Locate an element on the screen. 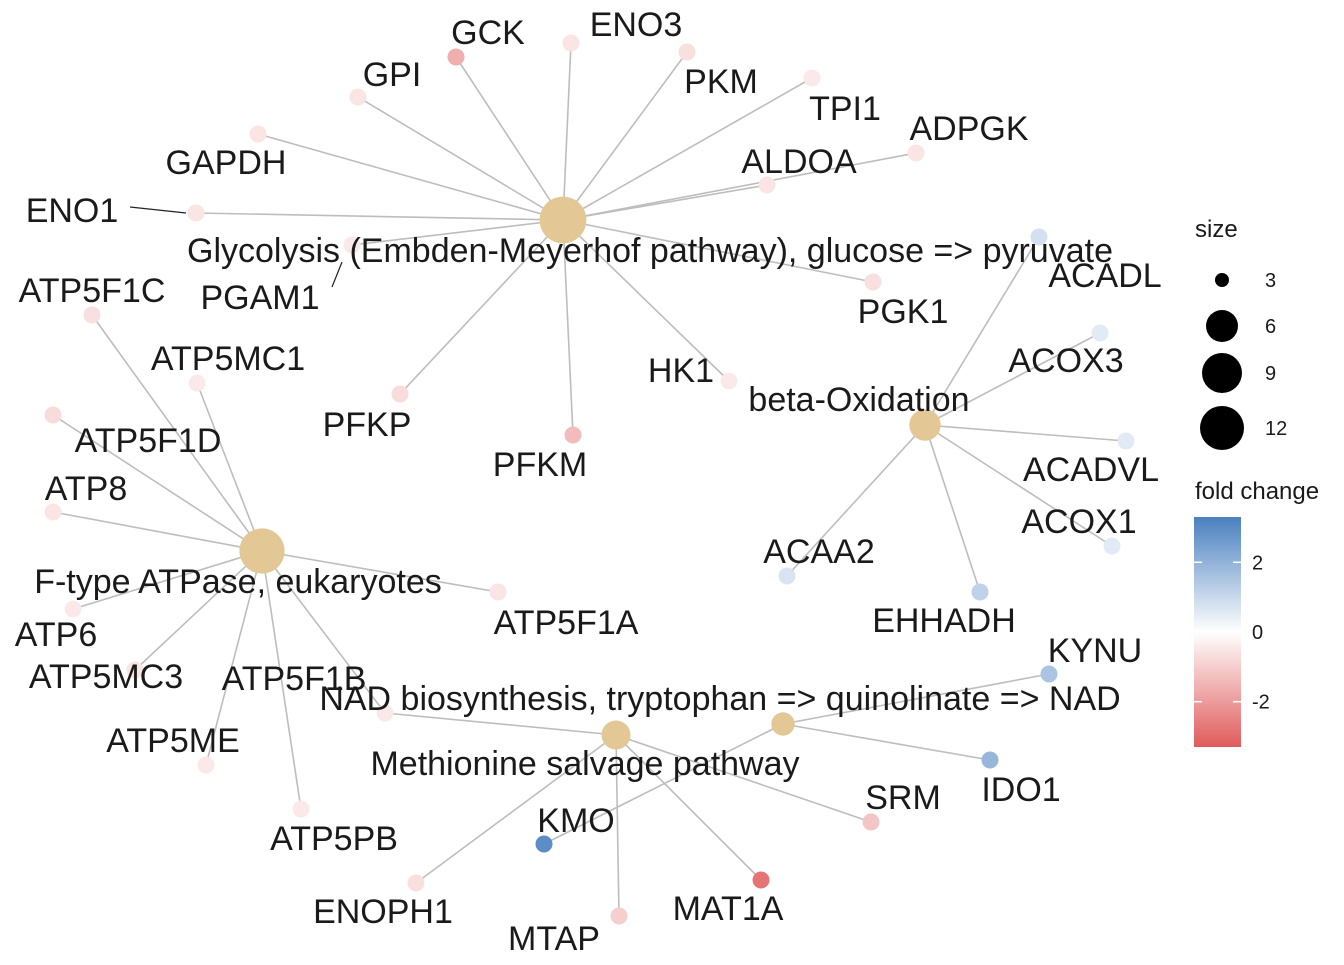 This screenshot has width=1344, height=965. node-eno1 is located at coordinates (196, 213).